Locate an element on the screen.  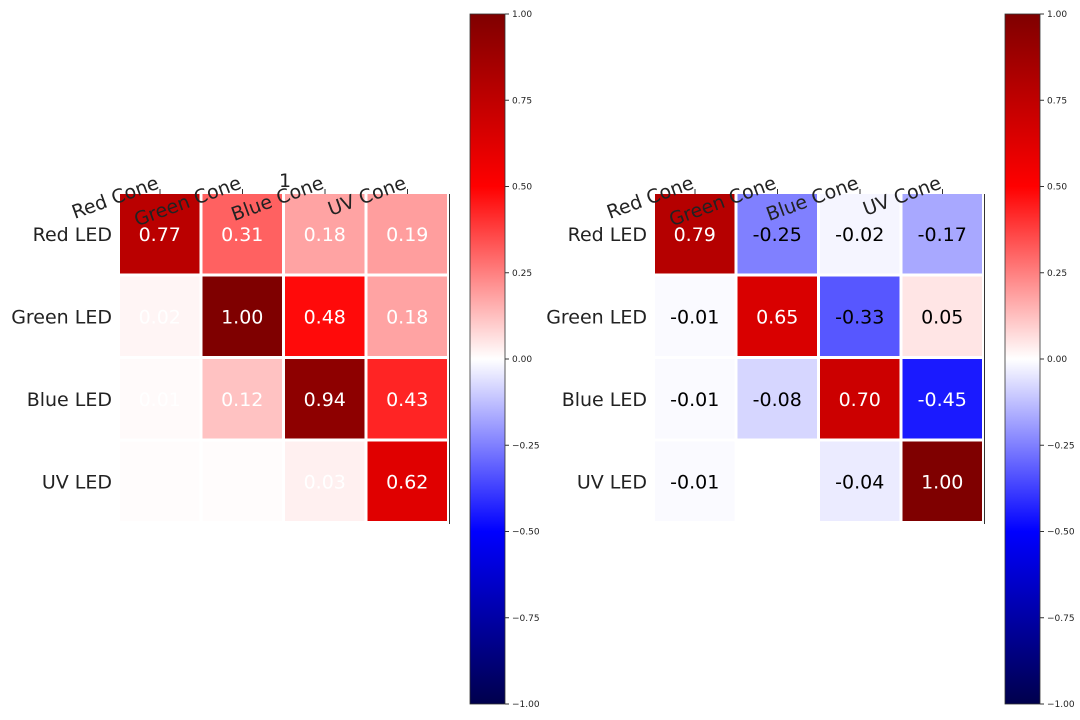
colorbar-2: 1.00 0.75 0.50 0.25 0.00 −0.25 −0.50 −0.75 −1.00 is located at coordinates (1039, 360).